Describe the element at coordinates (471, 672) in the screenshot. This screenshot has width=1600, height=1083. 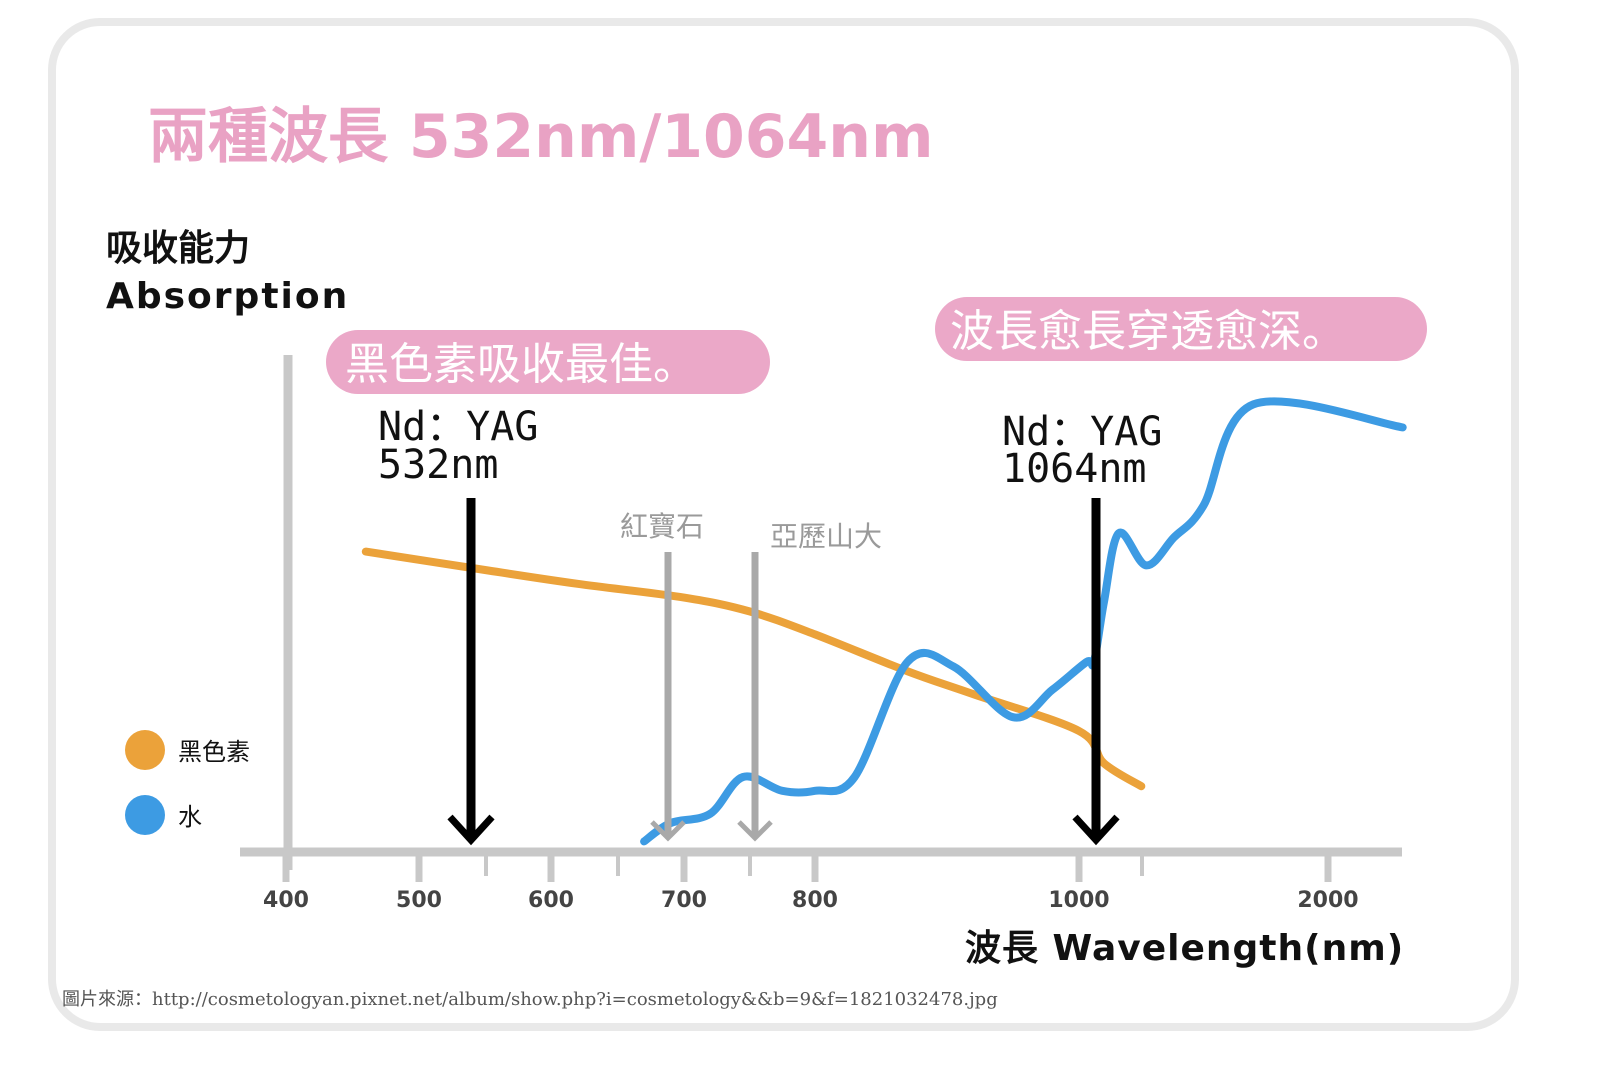
I see `laser-532-arrow` at that location.